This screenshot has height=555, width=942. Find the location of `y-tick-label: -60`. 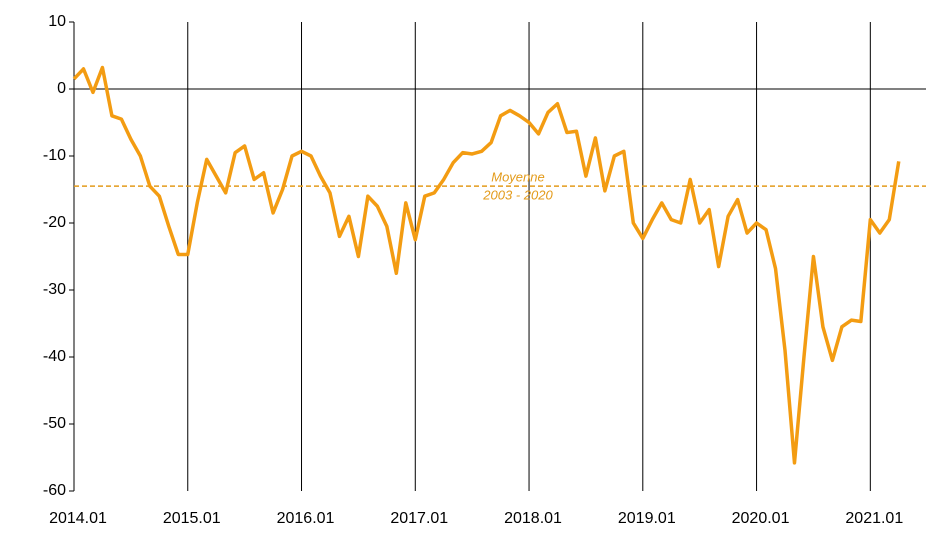

y-tick-label: -60 is located at coordinates (54, 490).